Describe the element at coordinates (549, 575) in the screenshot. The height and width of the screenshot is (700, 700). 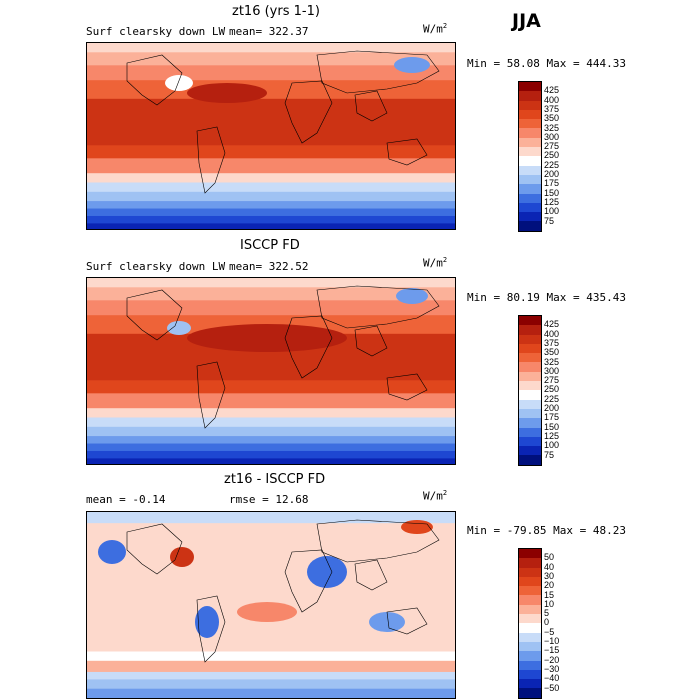
I see `colorbar-tick-label: 30` at that location.